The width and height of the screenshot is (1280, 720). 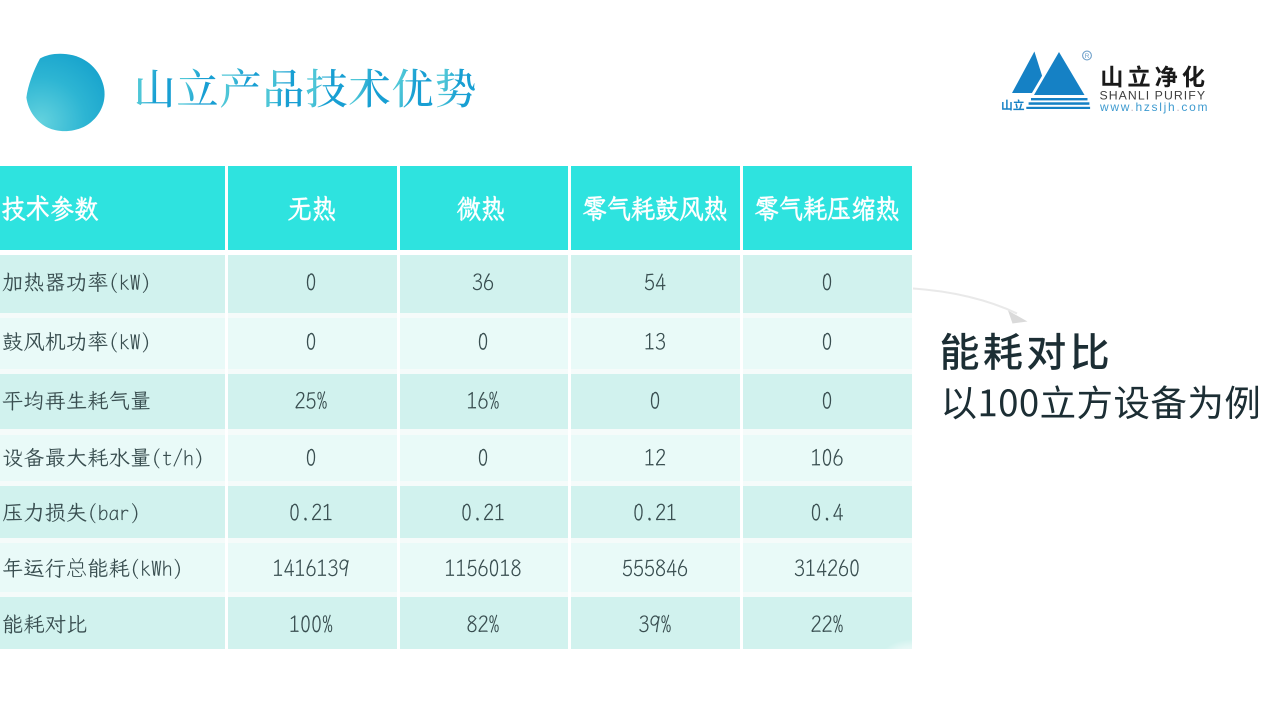 What do you see at coordinates (1087, 56) in the screenshot?
I see `svg-text: R` at bounding box center [1087, 56].